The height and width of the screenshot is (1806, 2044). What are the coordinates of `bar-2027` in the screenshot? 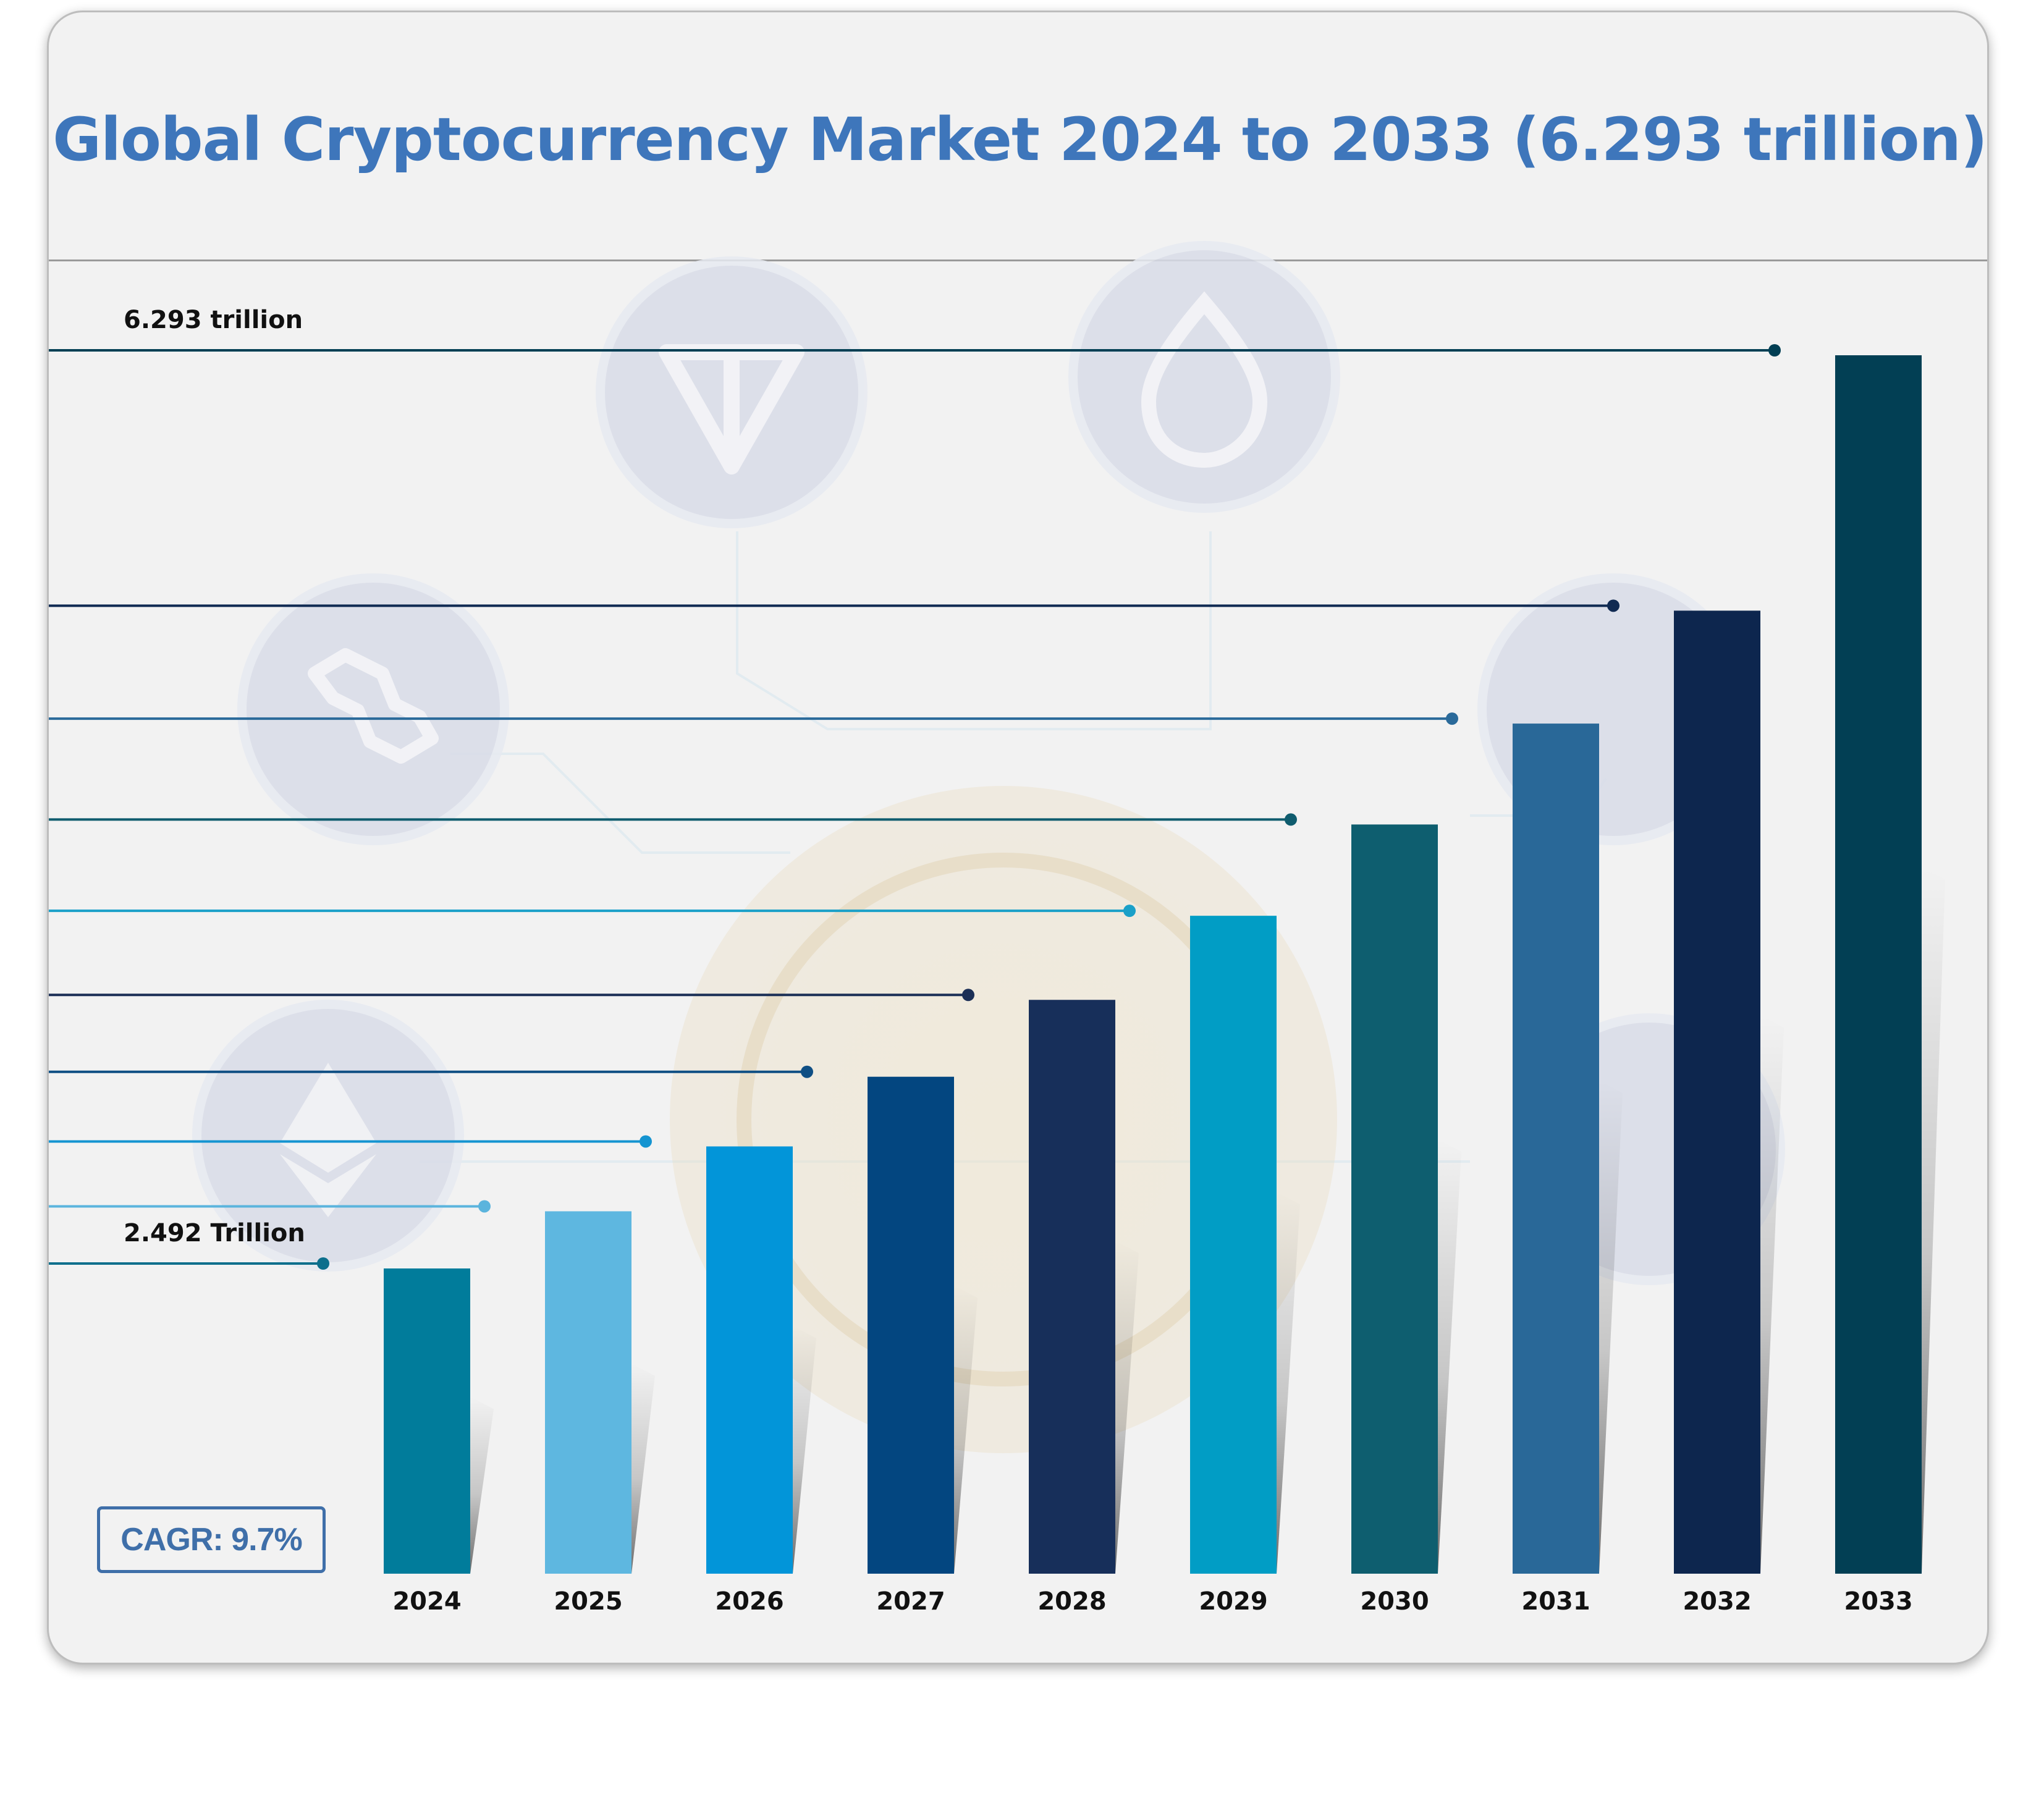 It's located at (911, 1325).